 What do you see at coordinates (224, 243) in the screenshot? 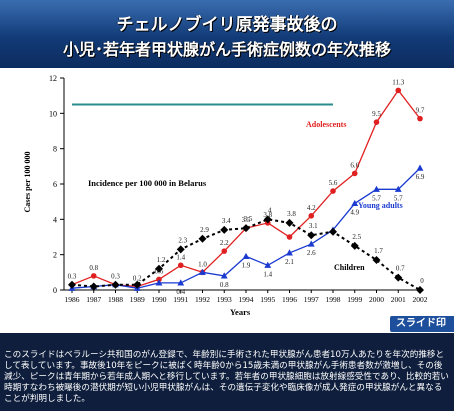
I see `data-label-adolescents: 2.2` at bounding box center [224, 243].